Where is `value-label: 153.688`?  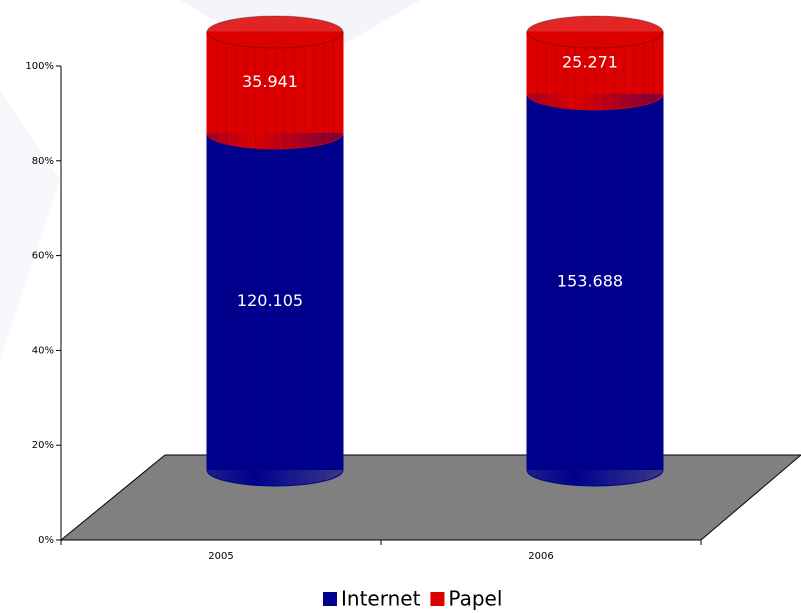 value-label: 153.688 is located at coordinates (590, 280).